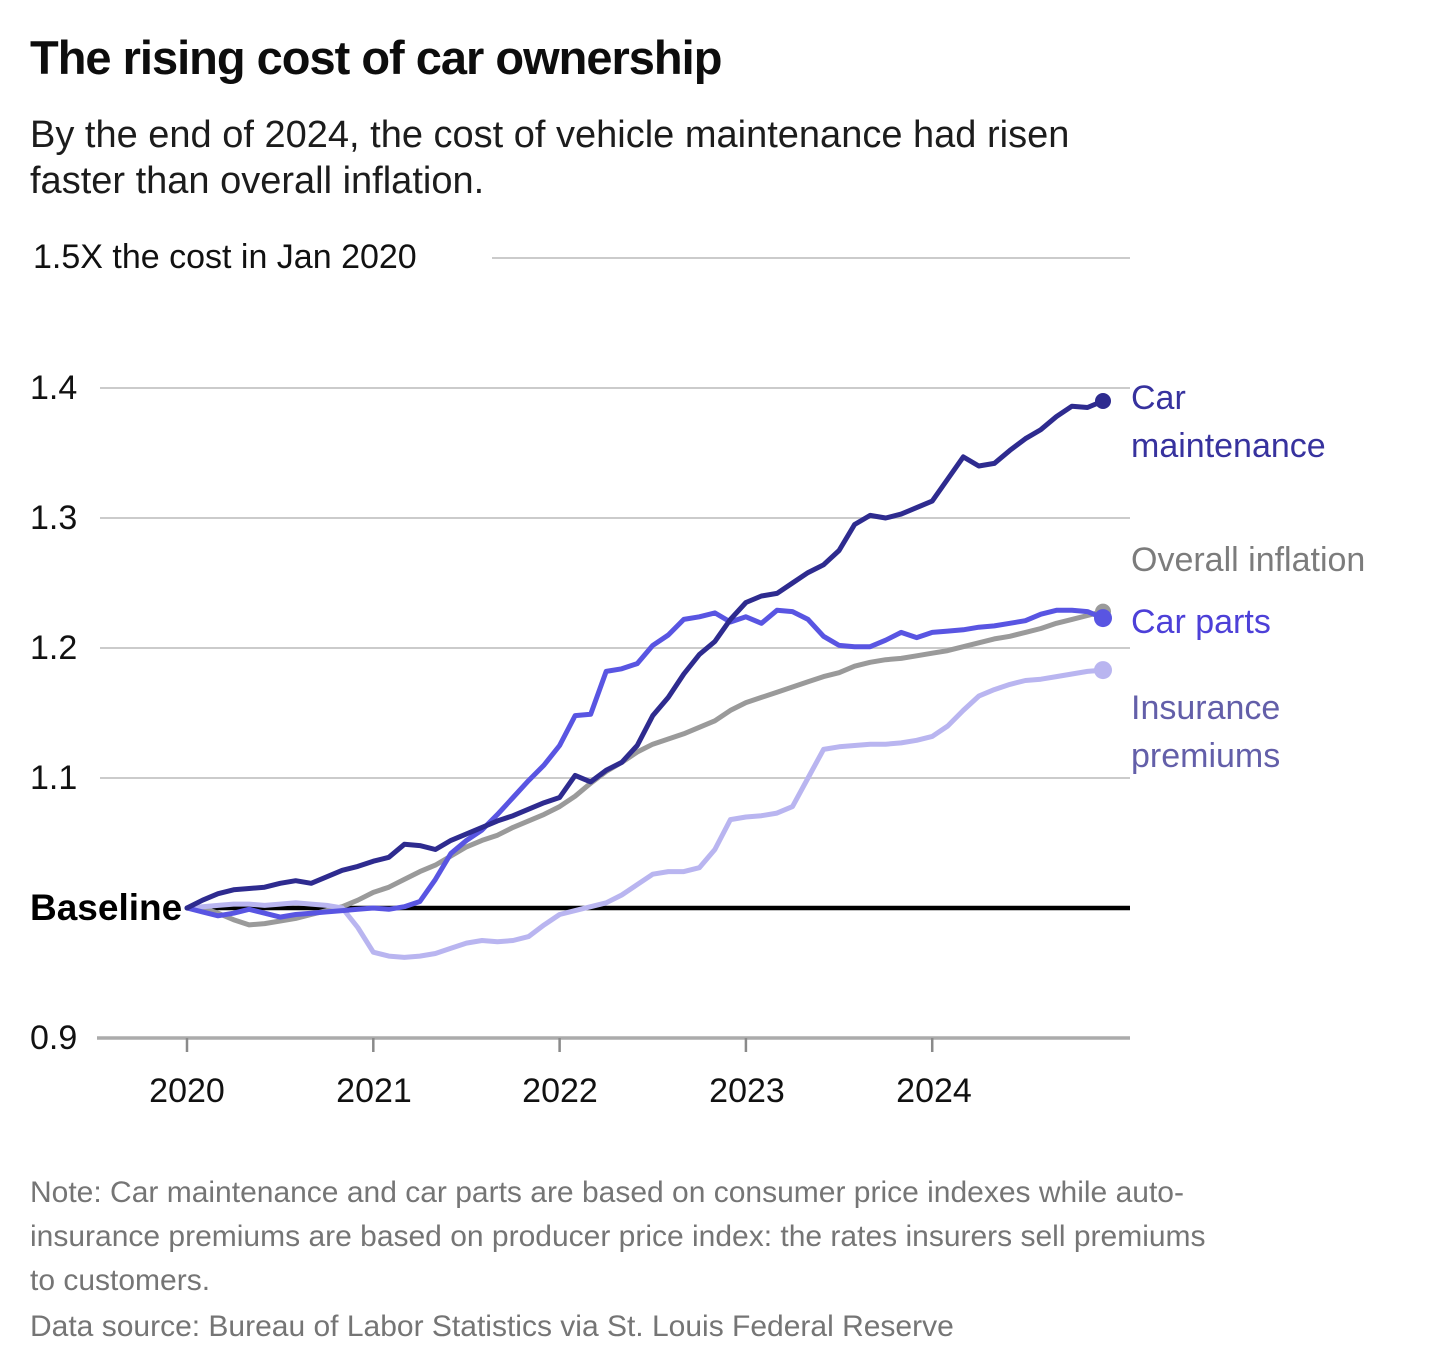 This screenshot has width=1440, height=1371. Describe the element at coordinates (376, 57) in the screenshot. I see `page-title: The rising cost of car ownership` at that location.